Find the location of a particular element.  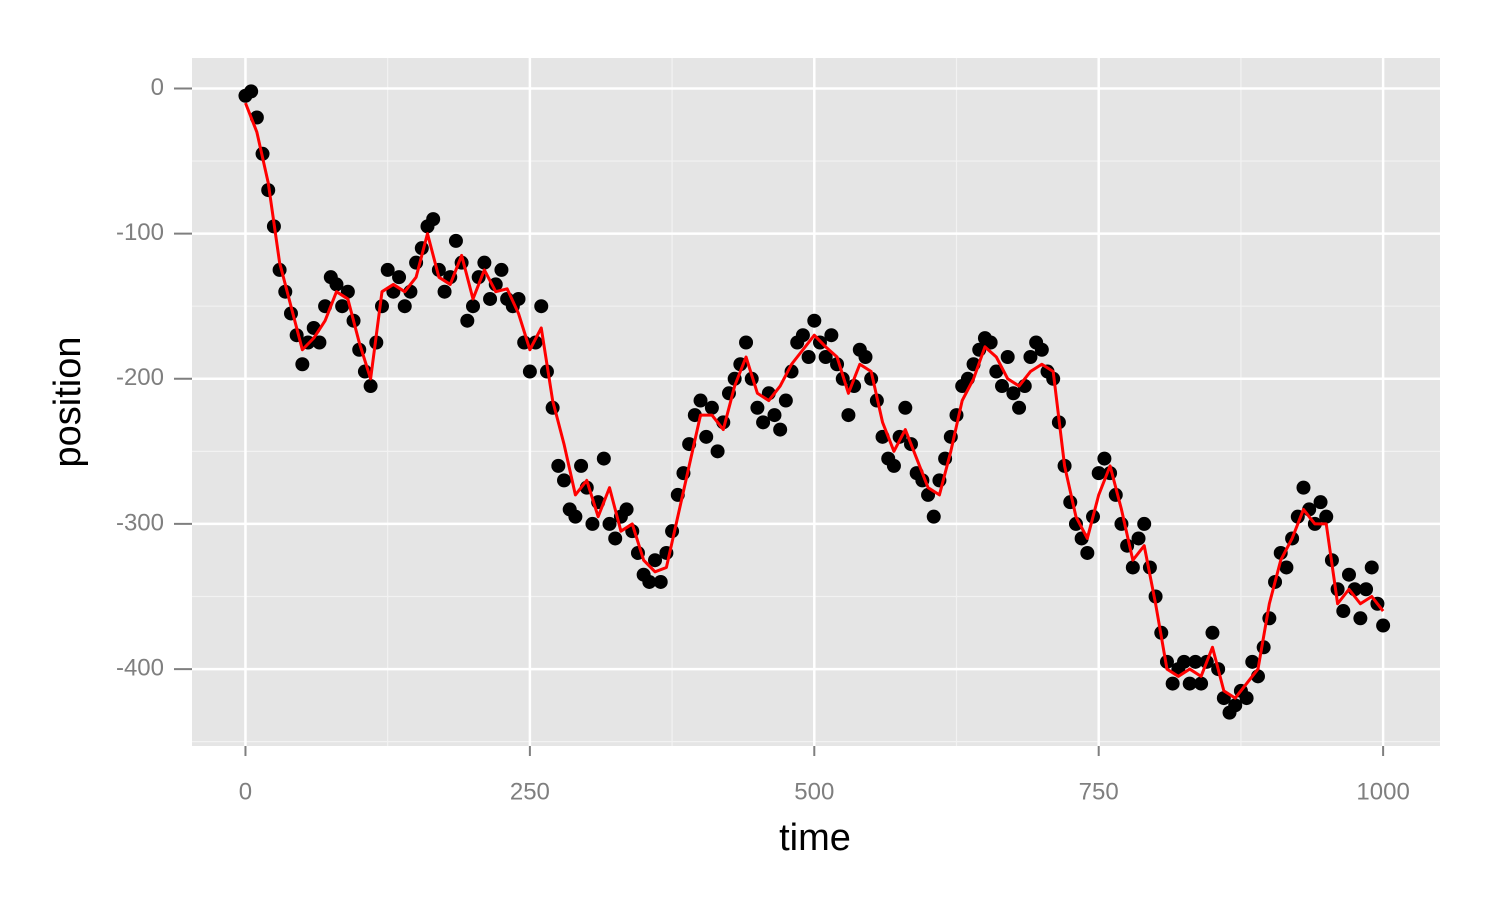

x-tick-label: 250 is located at coordinates (530, 791).